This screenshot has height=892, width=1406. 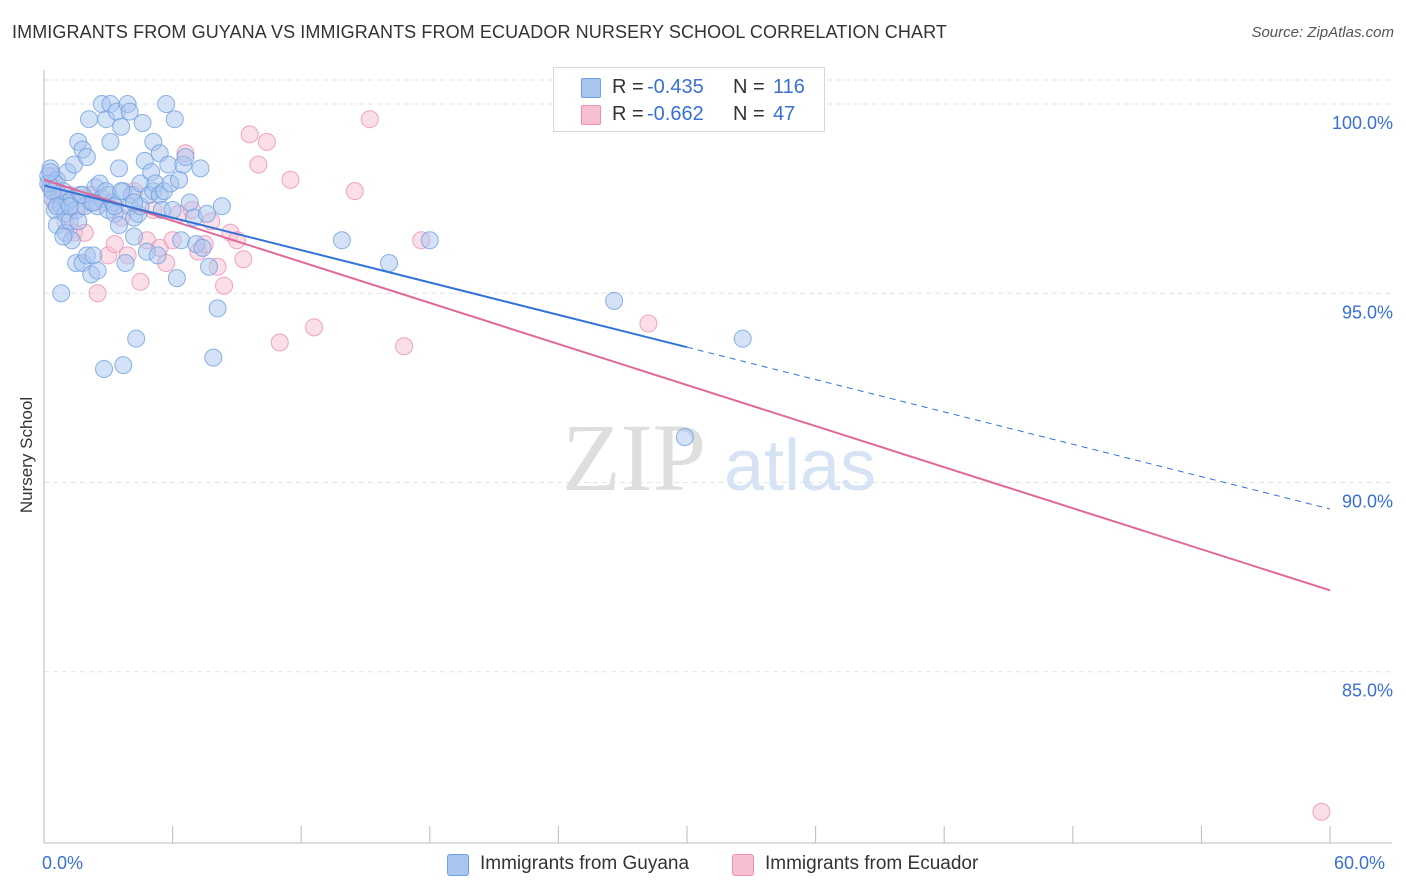 What do you see at coordinates (675, 114) in the screenshot?
I see `legend-r-value-ecuador: -0.662` at bounding box center [675, 114].